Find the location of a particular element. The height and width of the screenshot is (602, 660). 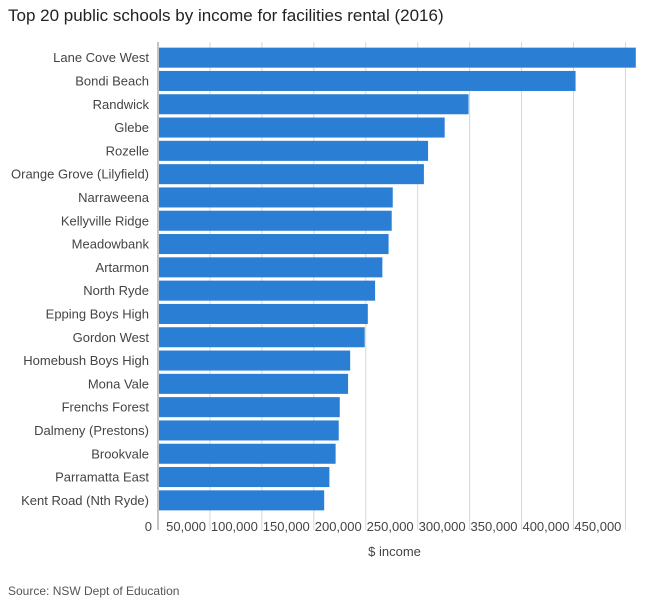

category-label: Frenchs Forest is located at coordinates (106, 407).